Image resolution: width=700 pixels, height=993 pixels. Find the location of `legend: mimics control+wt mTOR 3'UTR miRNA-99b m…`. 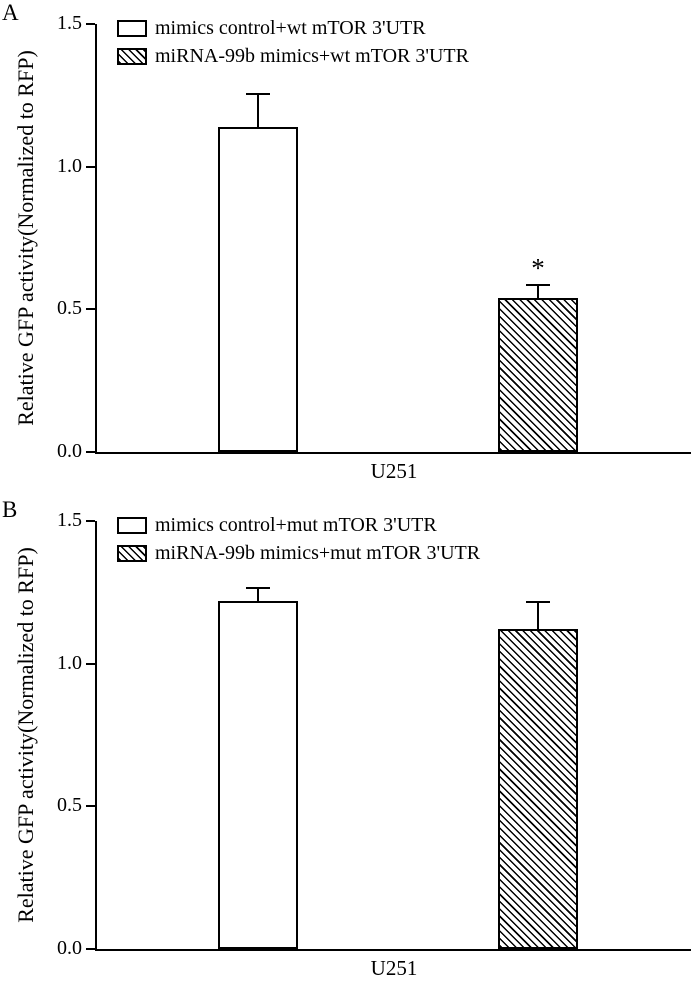

legend: mimics control+wt mTOR 3'UTR miRNA-99b m… is located at coordinates (293, 45).